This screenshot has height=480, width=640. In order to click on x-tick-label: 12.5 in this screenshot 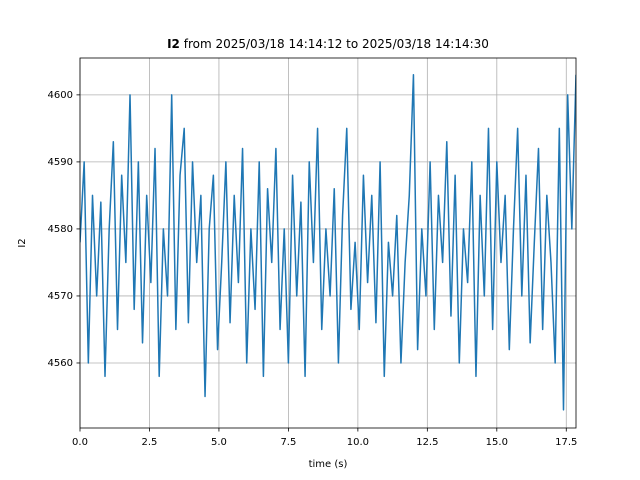, I will do `click(427, 442)`.